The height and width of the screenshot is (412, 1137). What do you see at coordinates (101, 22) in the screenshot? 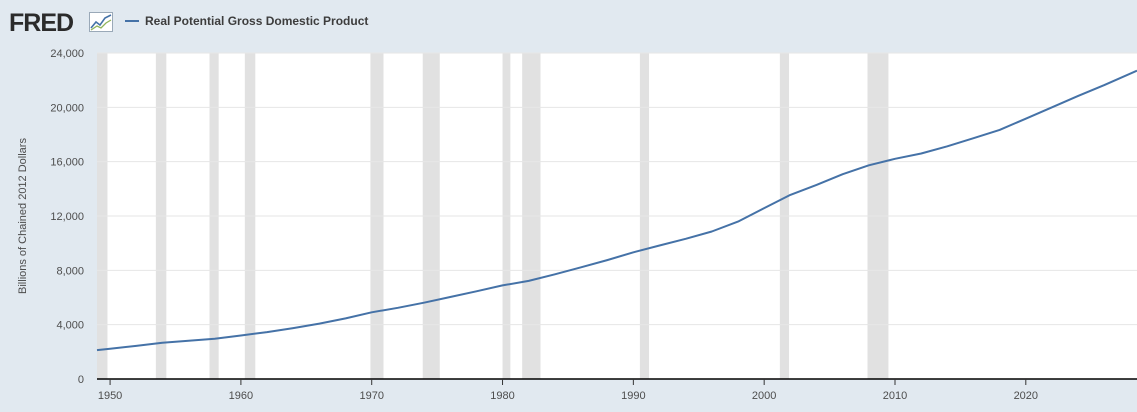
I see `line-chart-icon` at bounding box center [101, 22].